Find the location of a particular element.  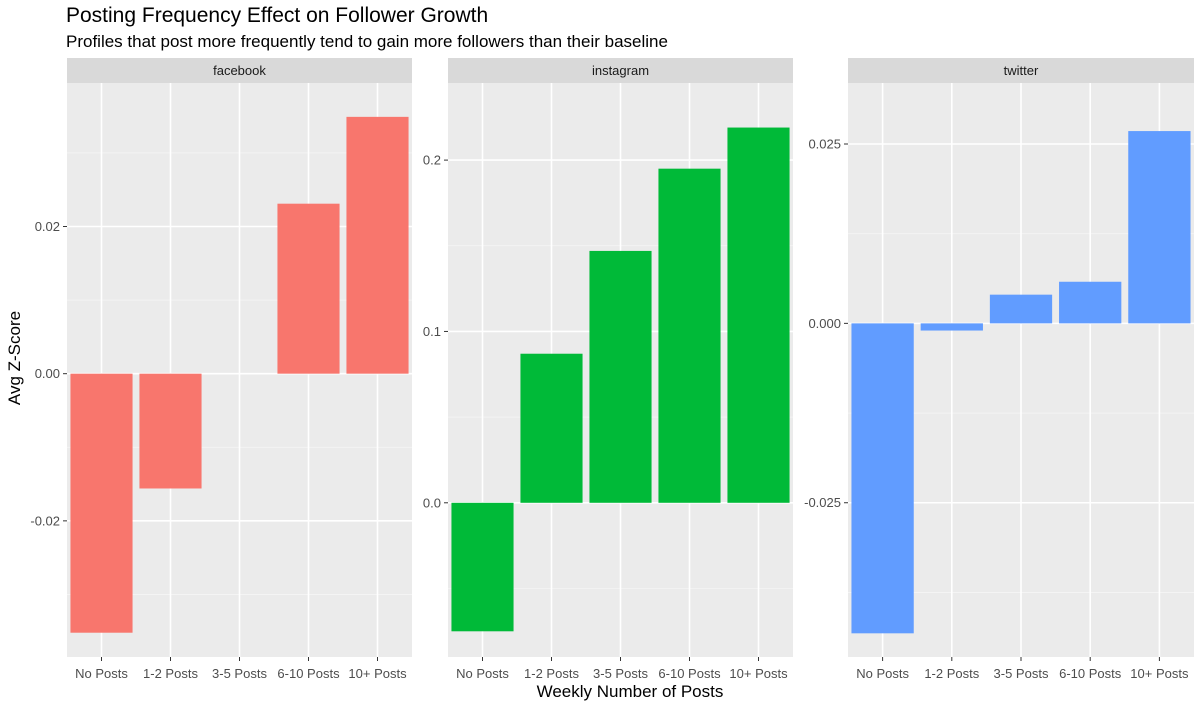

y-tick-label: 0.025 is located at coordinates (824, 143).